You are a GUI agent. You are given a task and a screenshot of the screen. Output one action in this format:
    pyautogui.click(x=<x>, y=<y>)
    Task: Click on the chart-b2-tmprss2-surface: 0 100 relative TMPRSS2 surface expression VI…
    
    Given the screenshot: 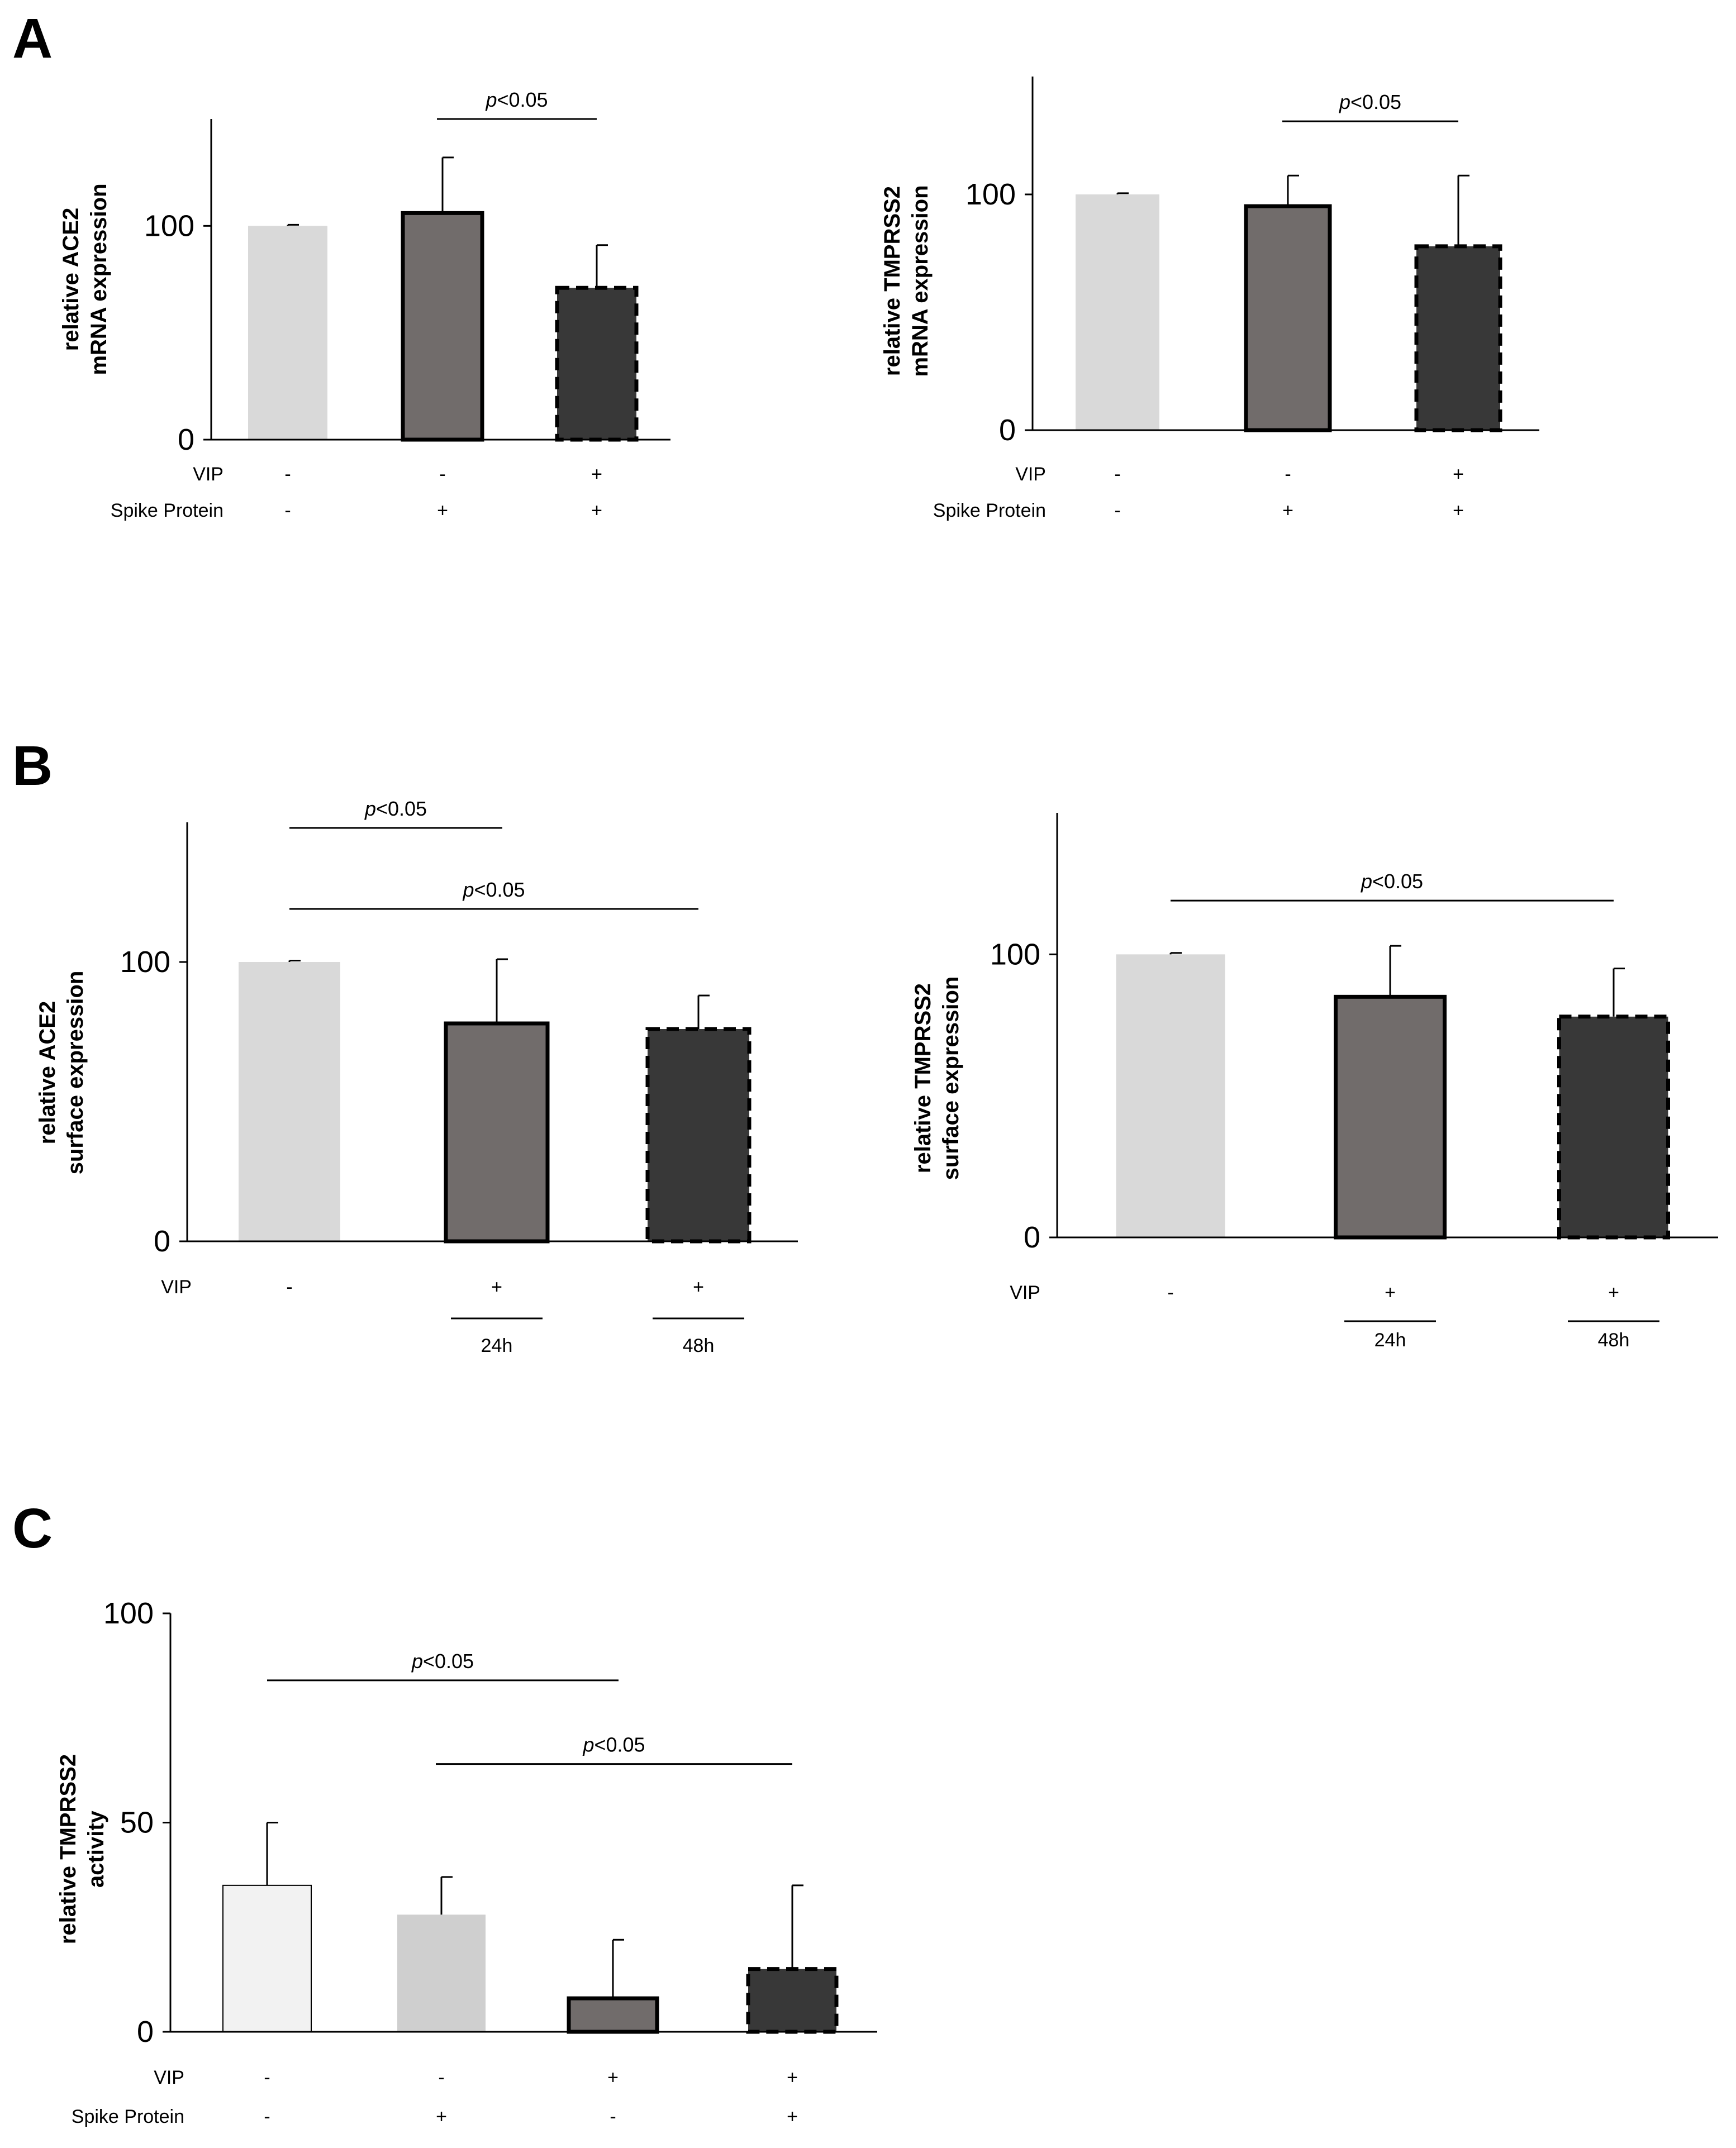 What is the action you would take?
    pyautogui.click(x=1314, y=1082)
    